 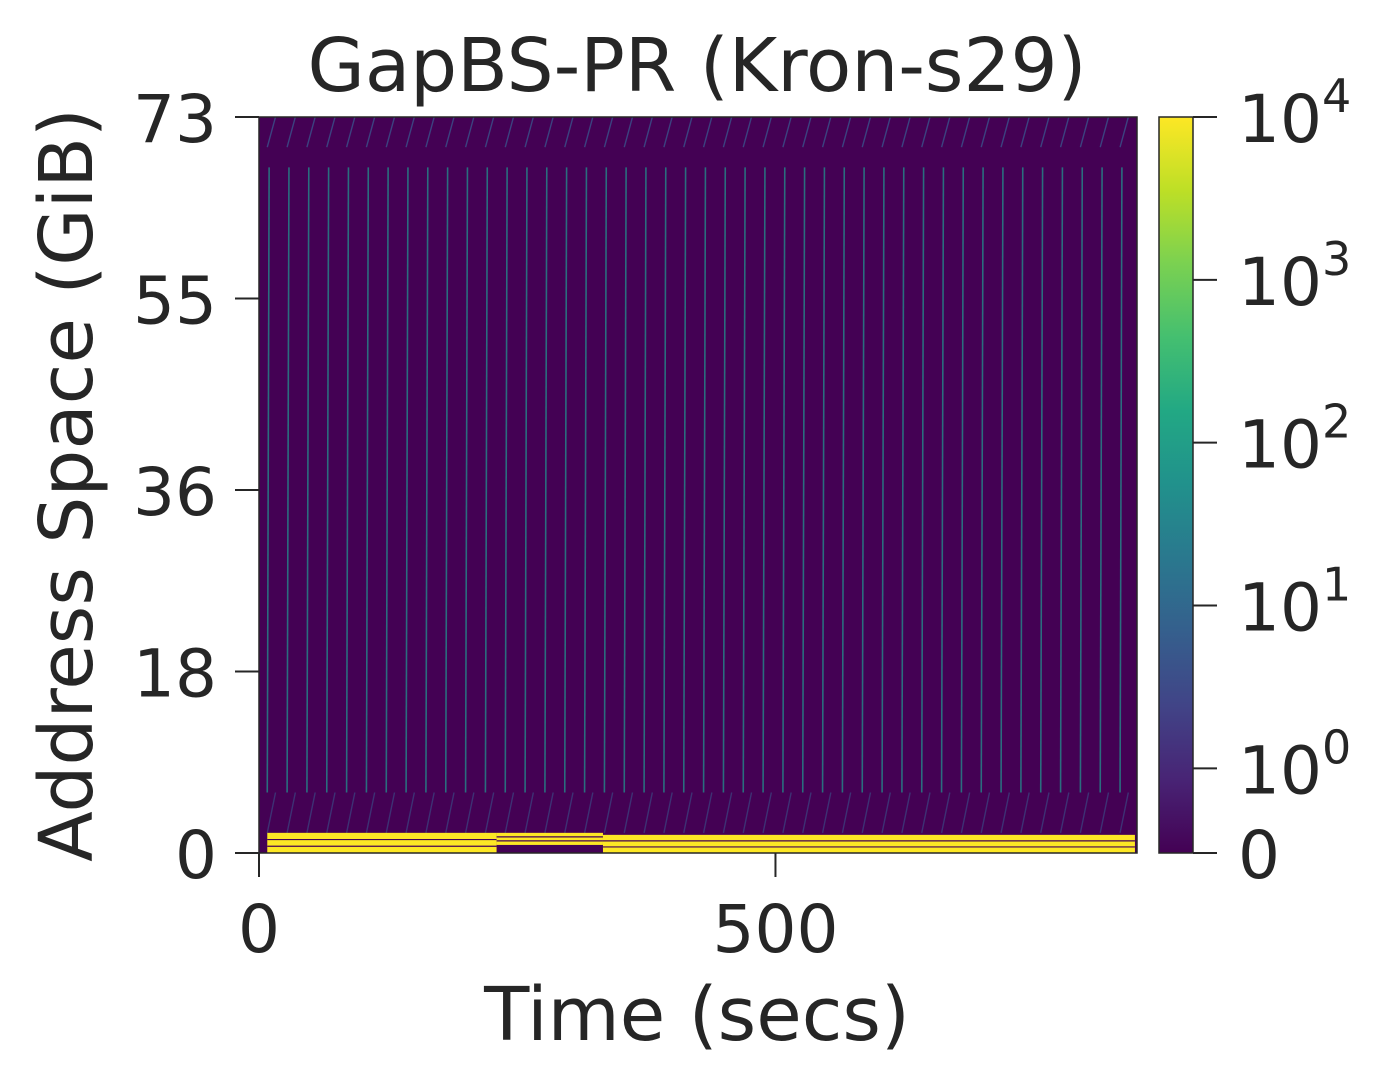 I want to click on x-tick-label: 0, so click(x=259, y=929).